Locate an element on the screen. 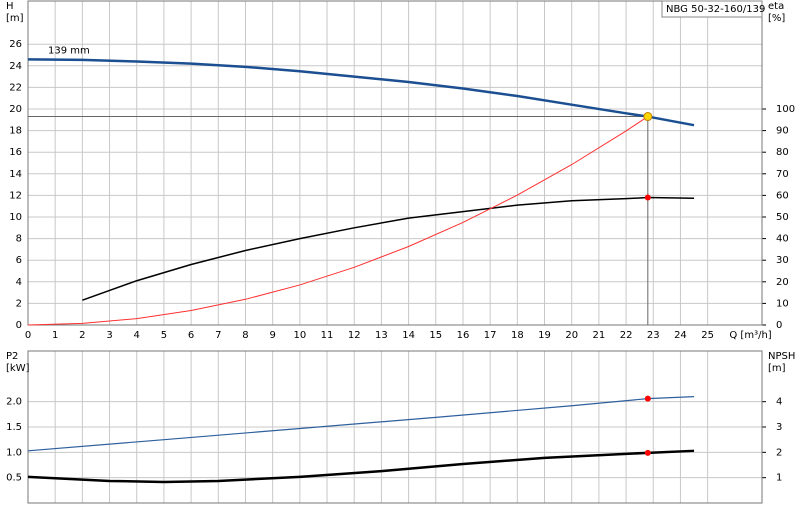 This screenshot has height=520, width=800. x-tick-label: 18 is located at coordinates (517, 335).